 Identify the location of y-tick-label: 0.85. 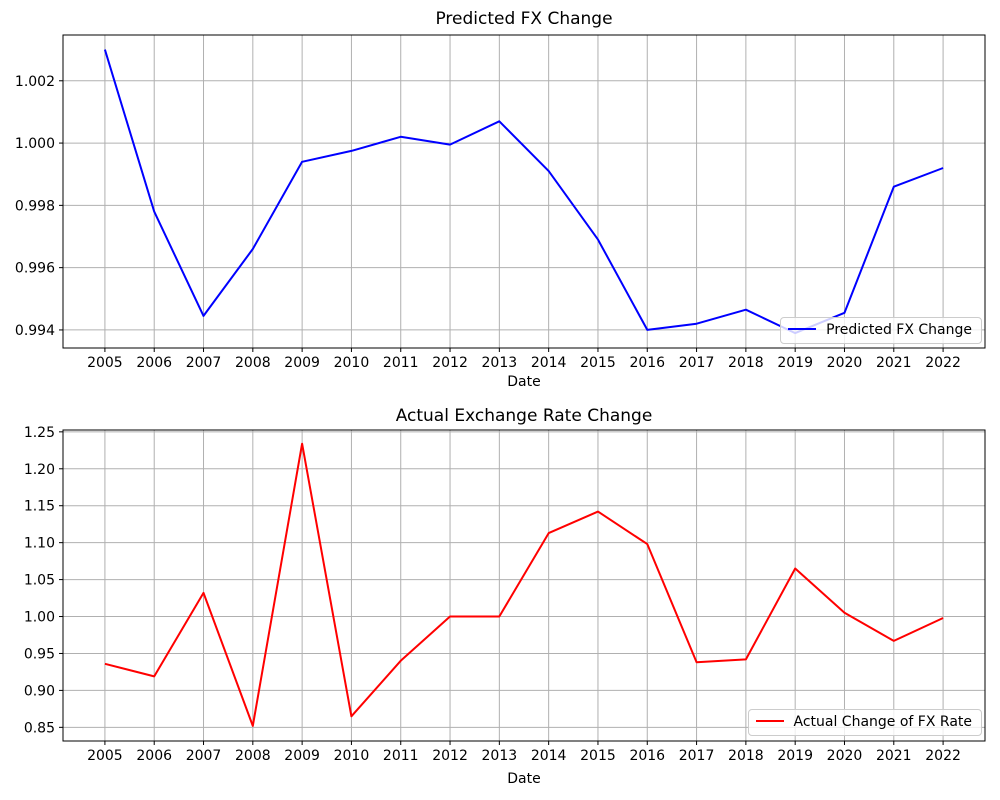
(39, 728).